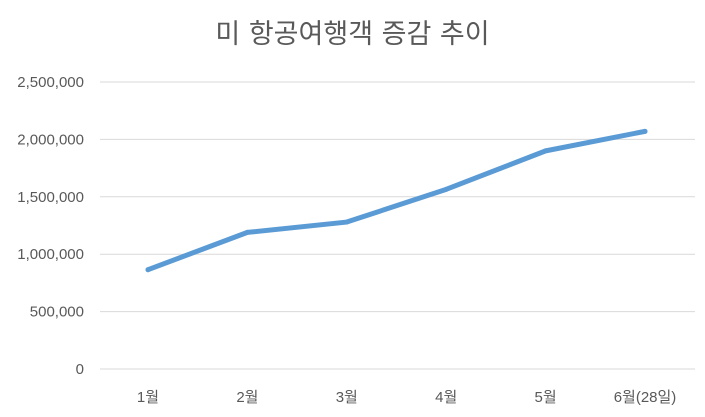 The height and width of the screenshot is (417, 705). What do you see at coordinates (50, 197) in the screenshot?
I see `y-tick-label: 1,500,000` at bounding box center [50, 197].